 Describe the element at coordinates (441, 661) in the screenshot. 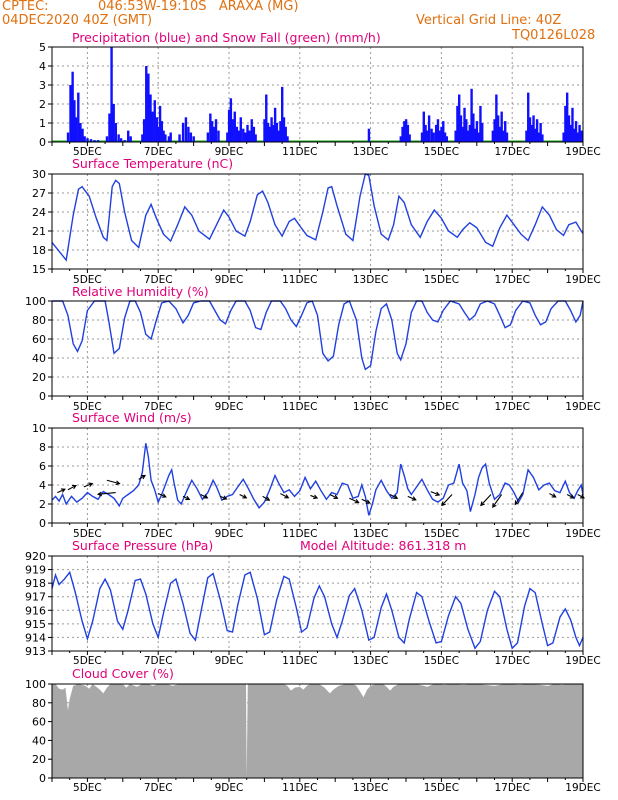

I see `xtick-label-pressure: 15DEC` at that location.